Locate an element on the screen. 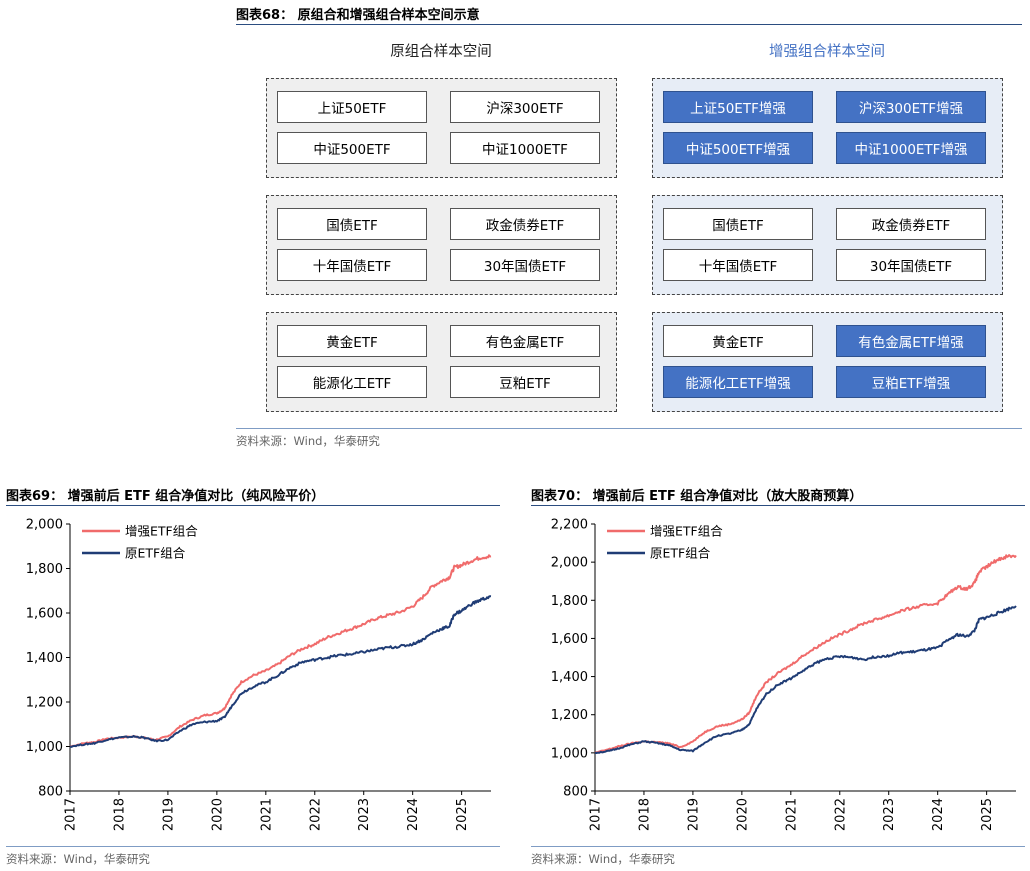  etf-cell: 上证50ETF is located at coordinates (352, 107).